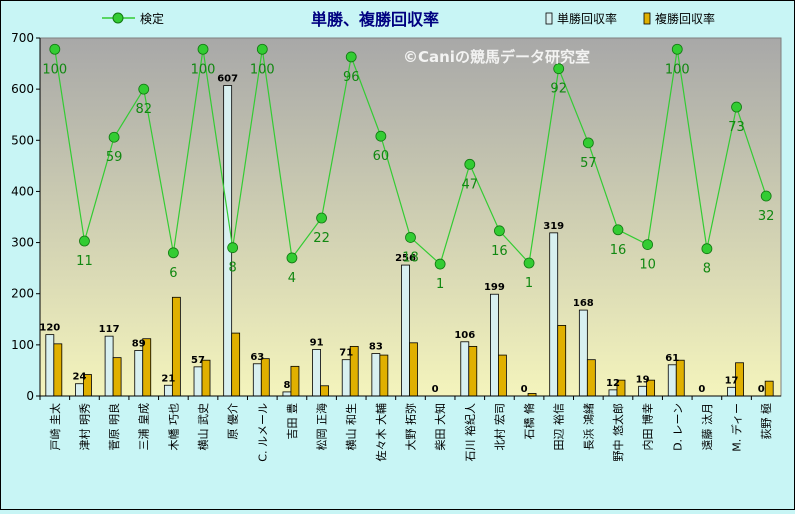 The image size is (795, 514). I want to click on tanshou-data-label: 8, so click(286, 385).